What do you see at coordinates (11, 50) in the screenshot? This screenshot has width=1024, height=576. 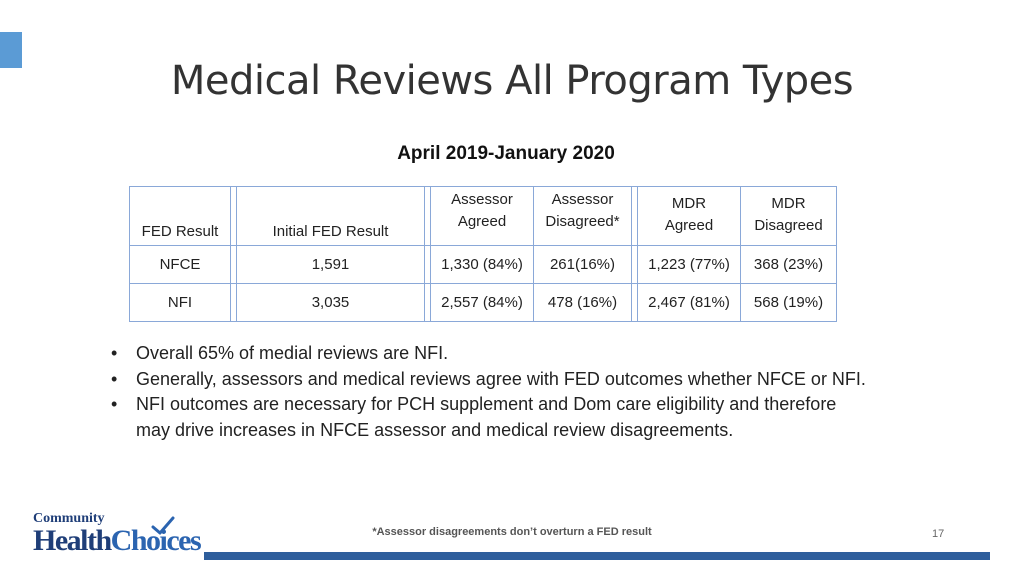 I see `accent-block` at bounding box center [11, 50].